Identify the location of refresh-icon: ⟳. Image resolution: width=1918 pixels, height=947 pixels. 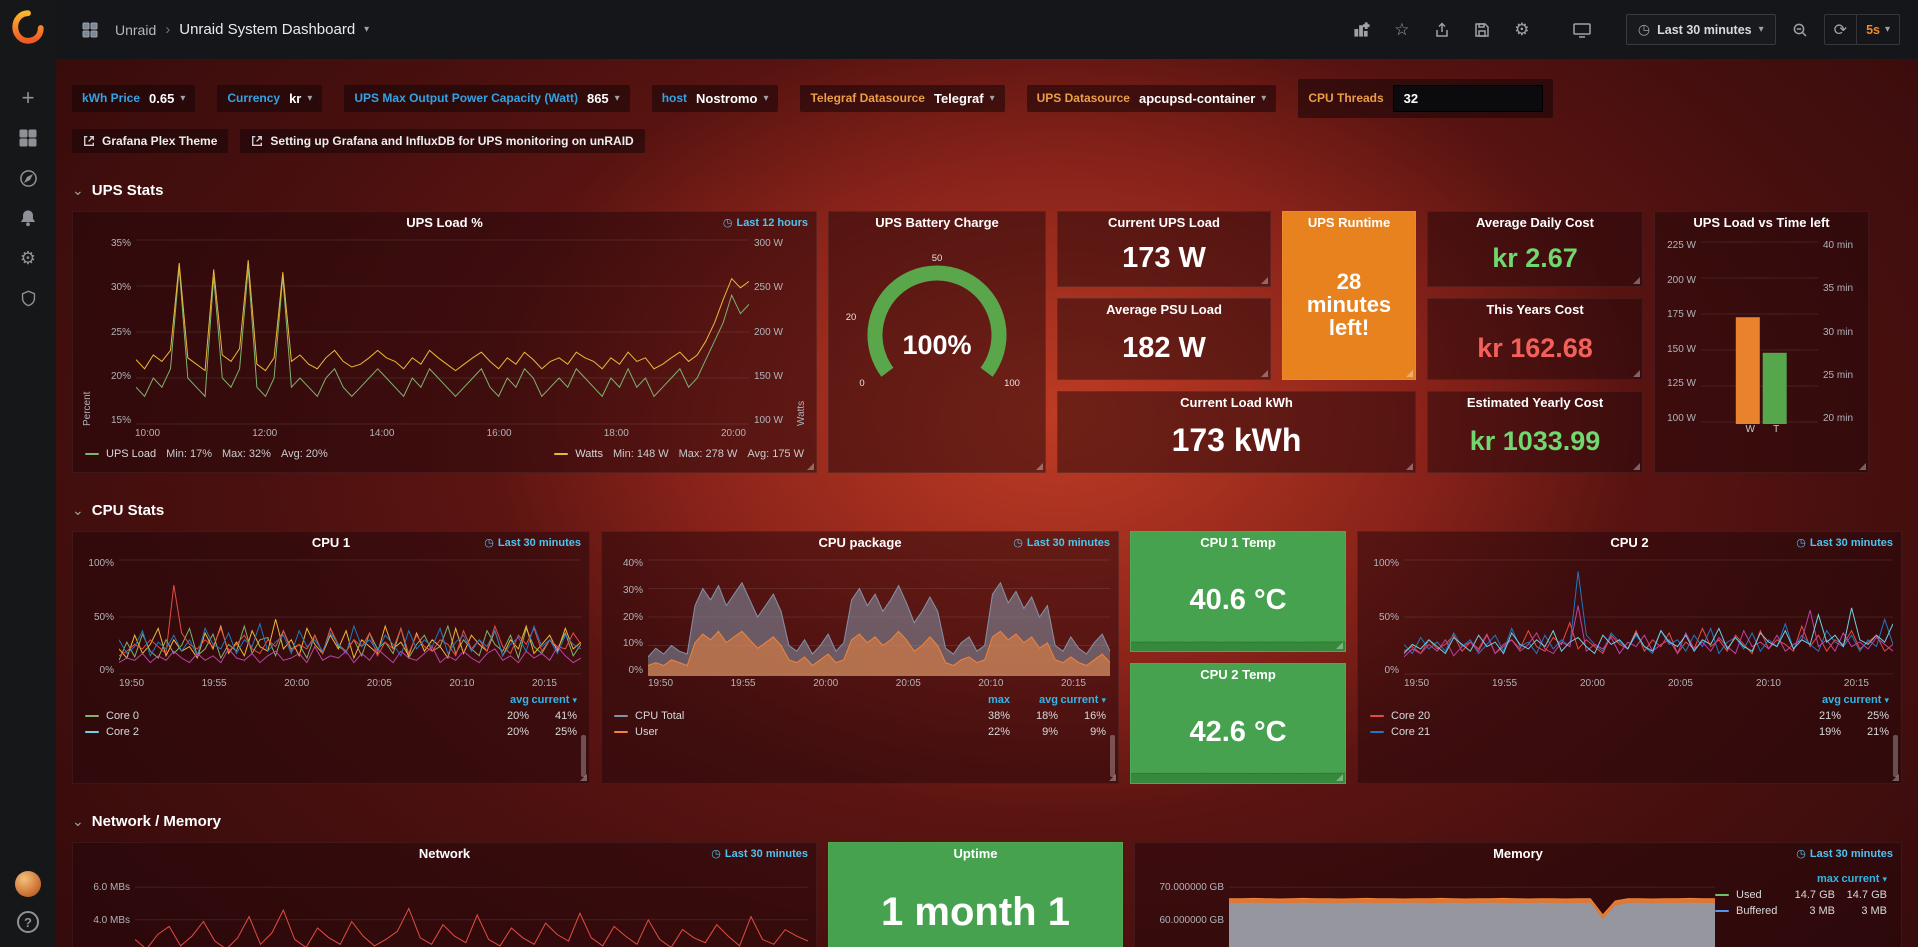
(1840, 30).